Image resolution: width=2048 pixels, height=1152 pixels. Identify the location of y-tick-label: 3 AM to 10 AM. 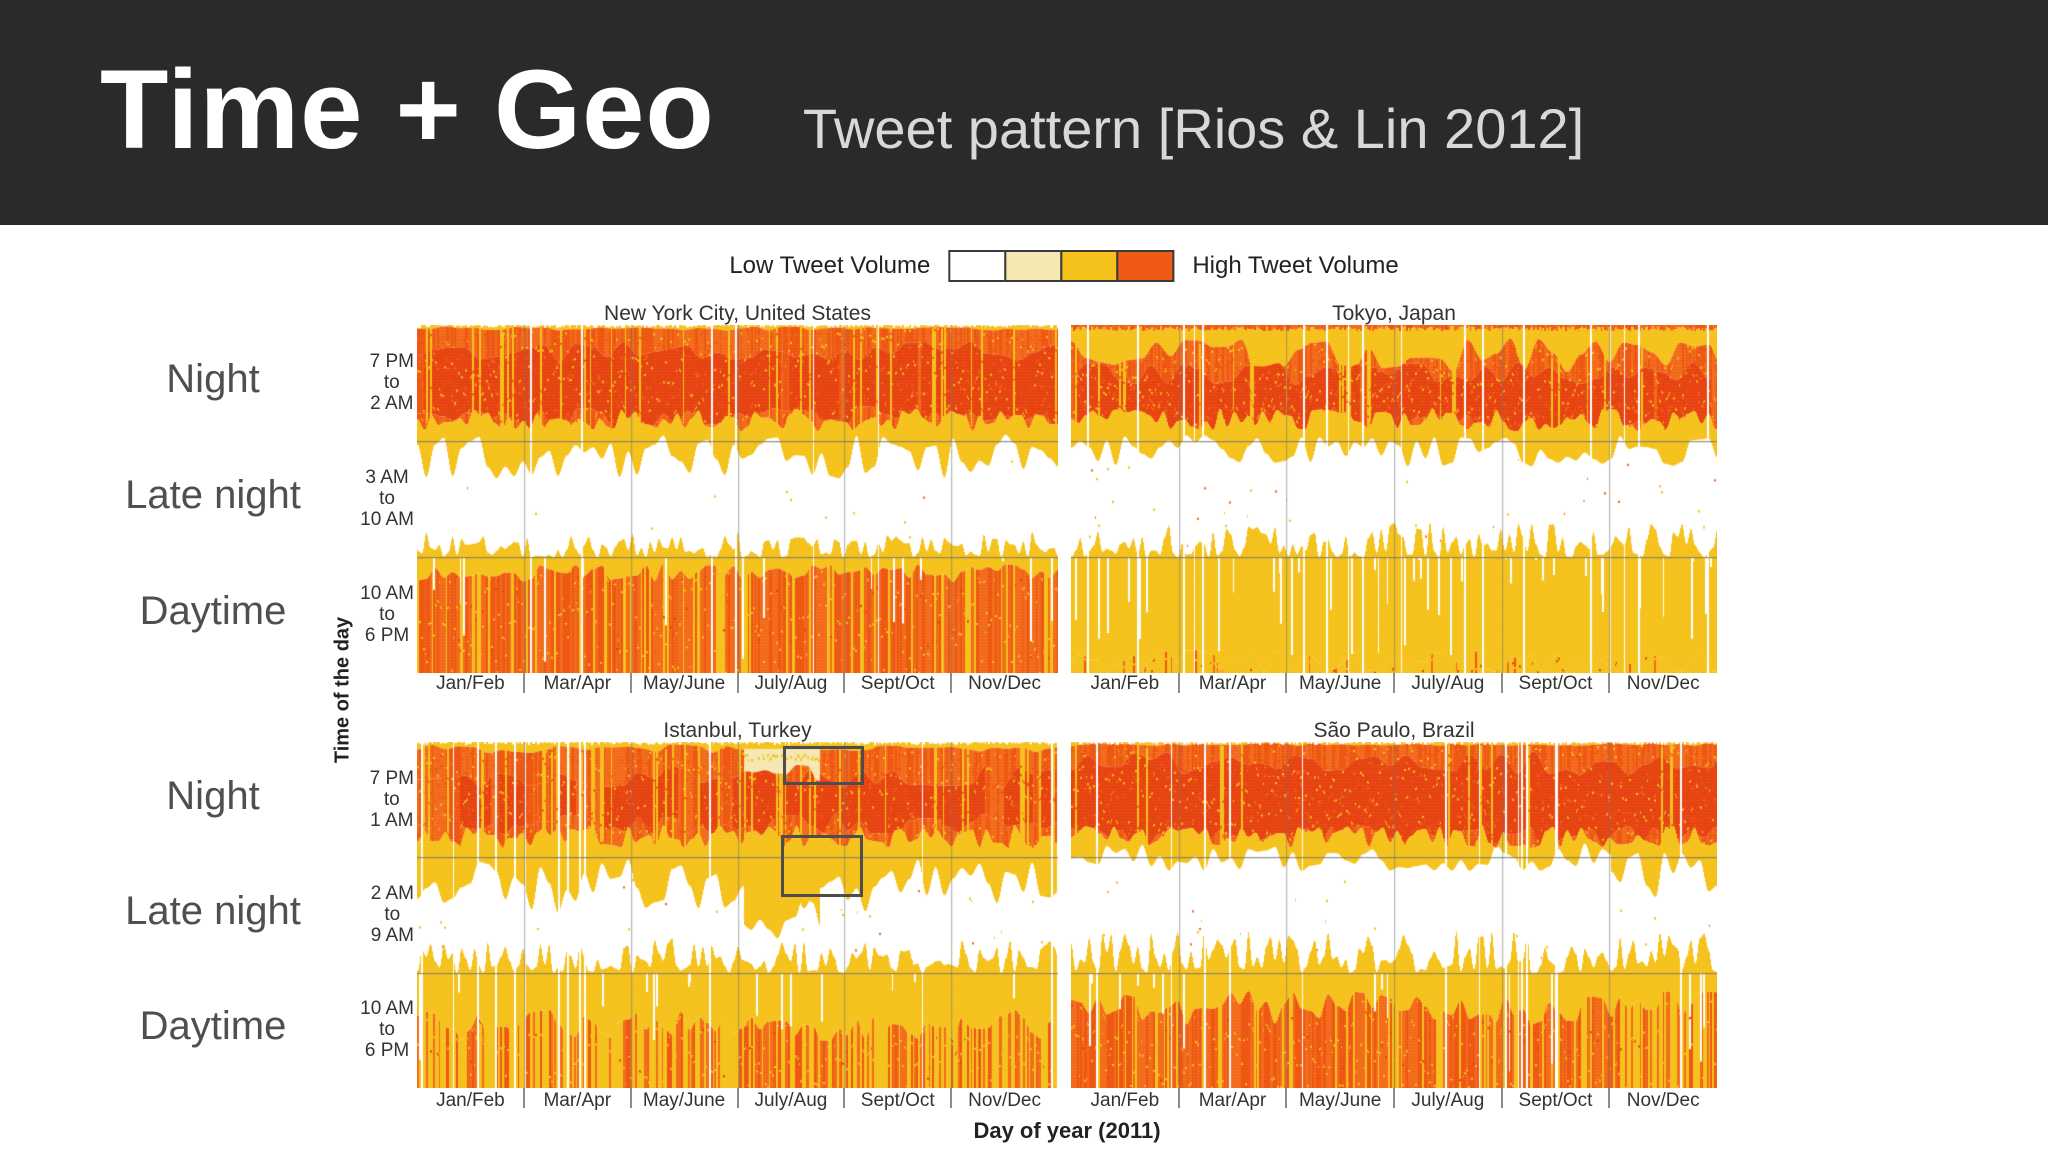
(387, 498).